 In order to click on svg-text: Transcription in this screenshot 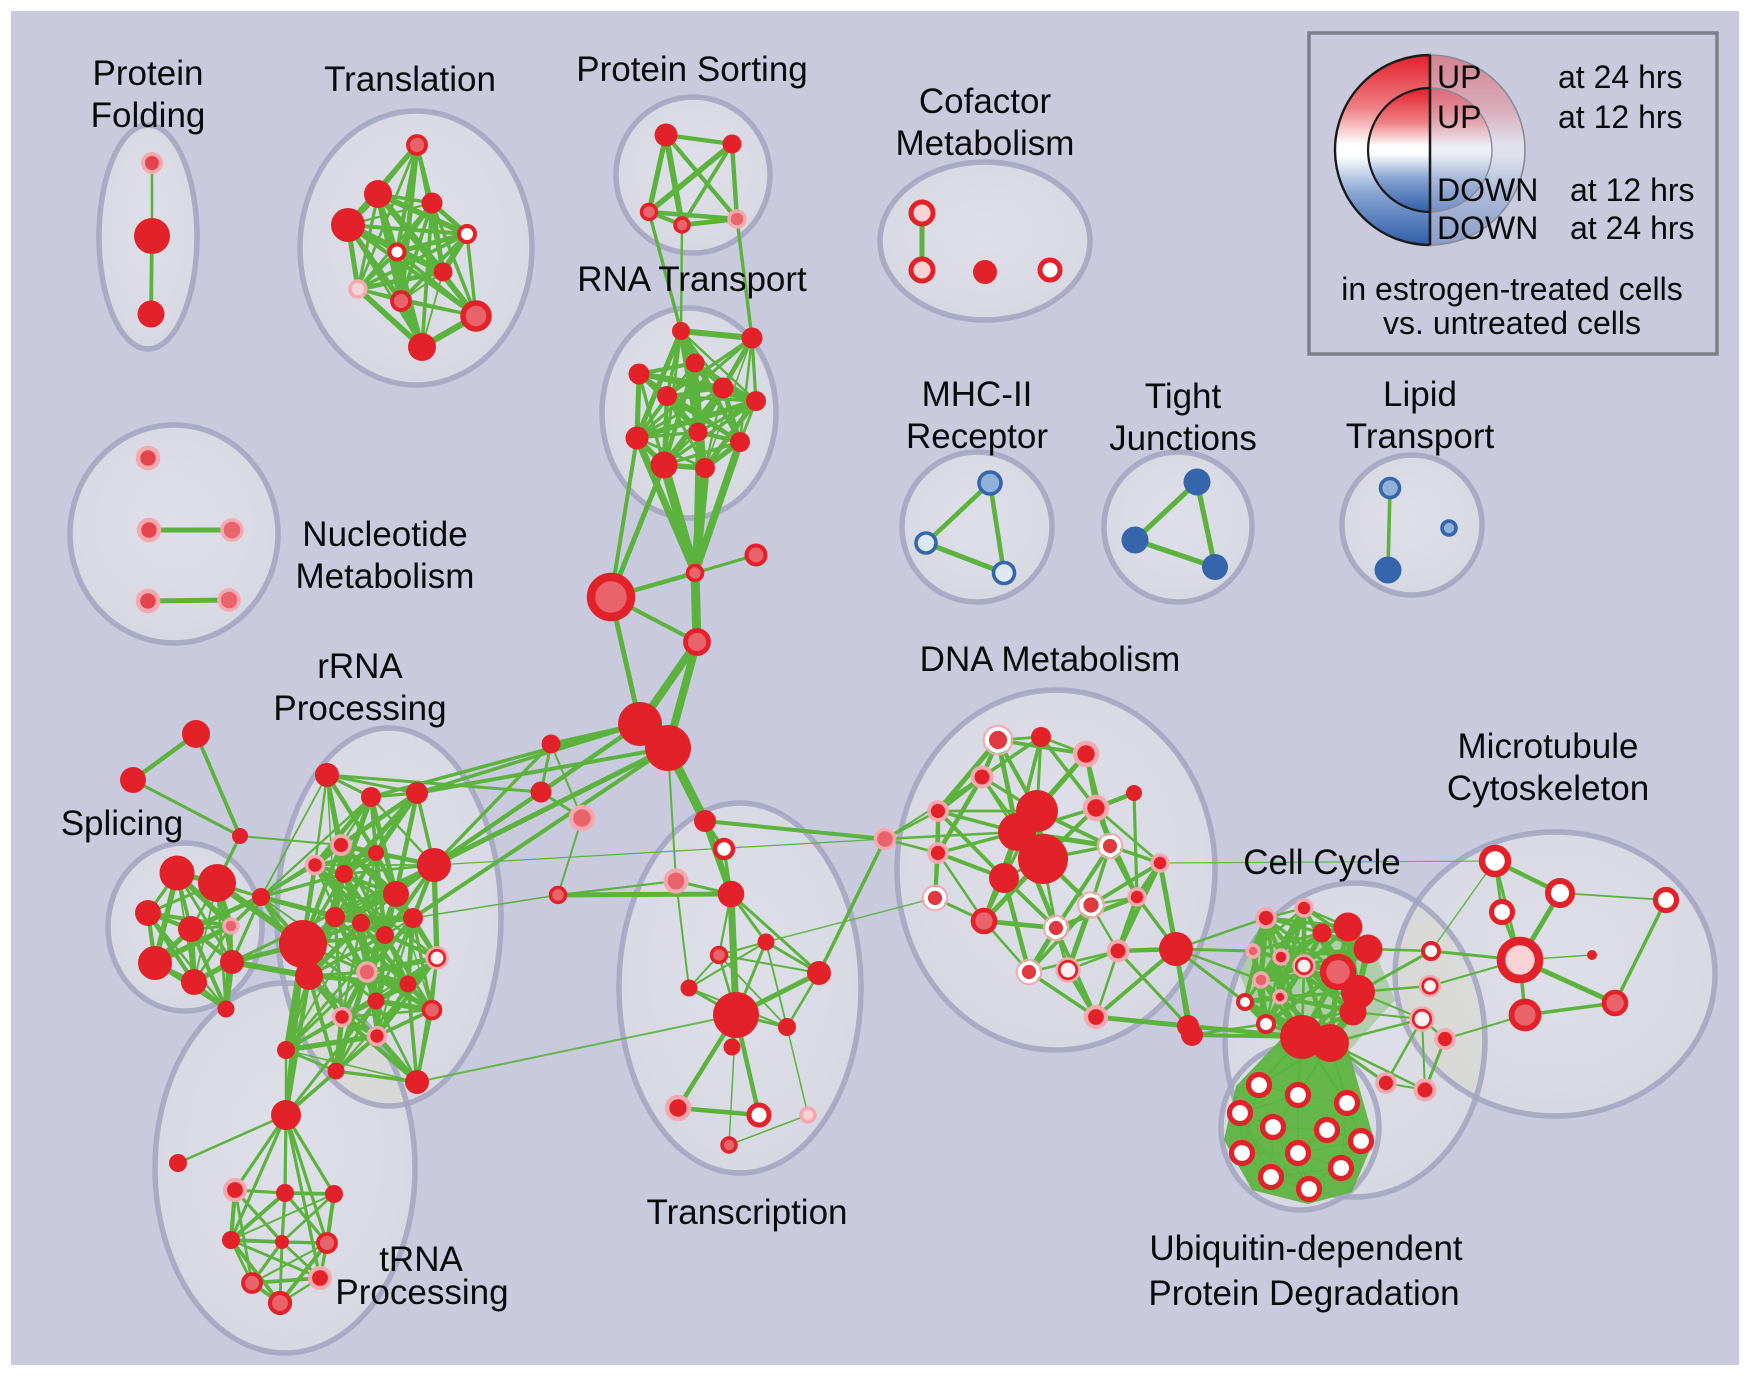, I will do `click(747, 1212)`.